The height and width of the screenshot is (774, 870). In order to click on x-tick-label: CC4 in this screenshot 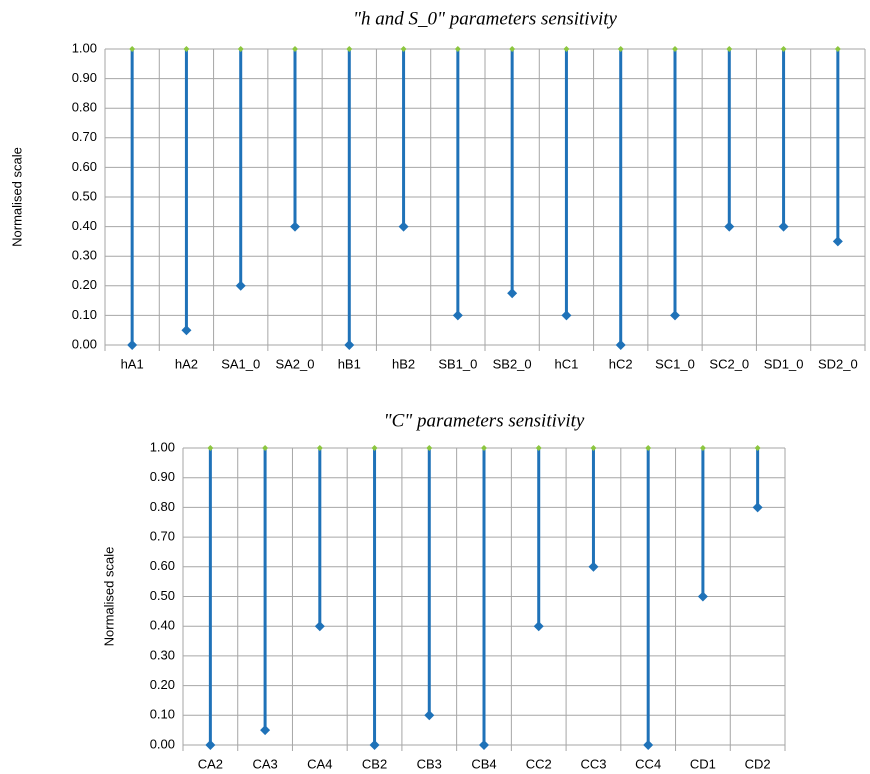, I will do `click(648, 763)`.